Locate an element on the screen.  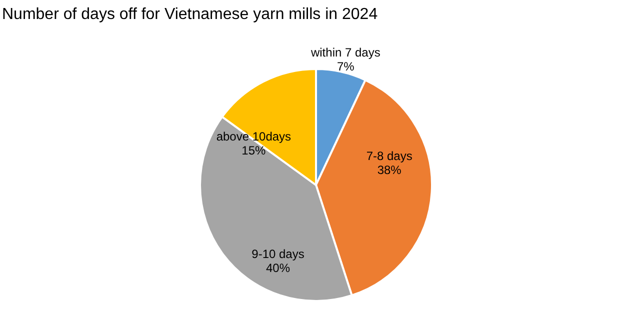
data-label: 7% is located at coordinates (345, 66).